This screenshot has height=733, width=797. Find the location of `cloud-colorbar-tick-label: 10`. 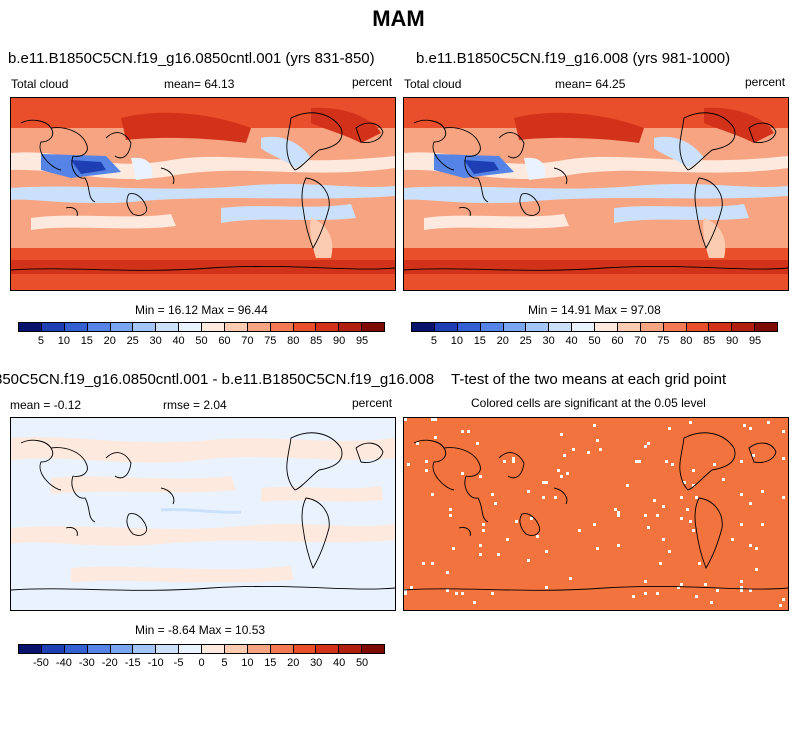

cloud-colorbar-tick-label: 10 is located at coordinates (456, 341).